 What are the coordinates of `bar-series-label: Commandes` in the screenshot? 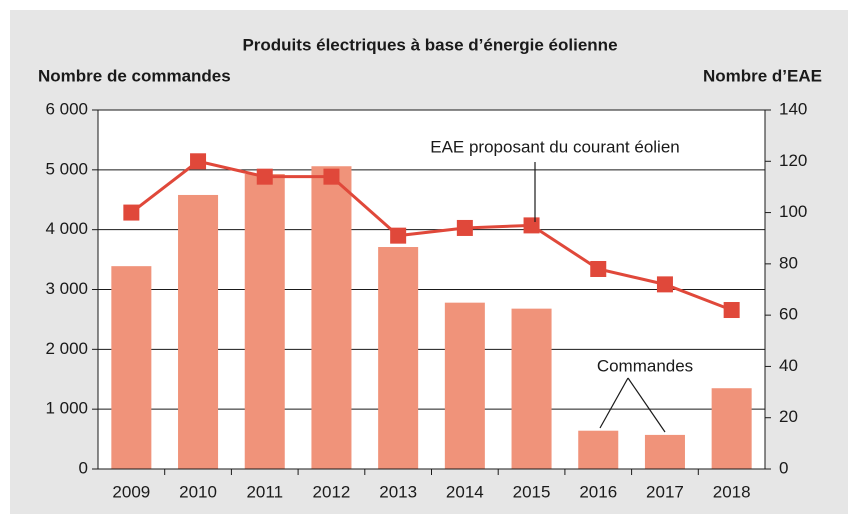 It's located at (645, 365).